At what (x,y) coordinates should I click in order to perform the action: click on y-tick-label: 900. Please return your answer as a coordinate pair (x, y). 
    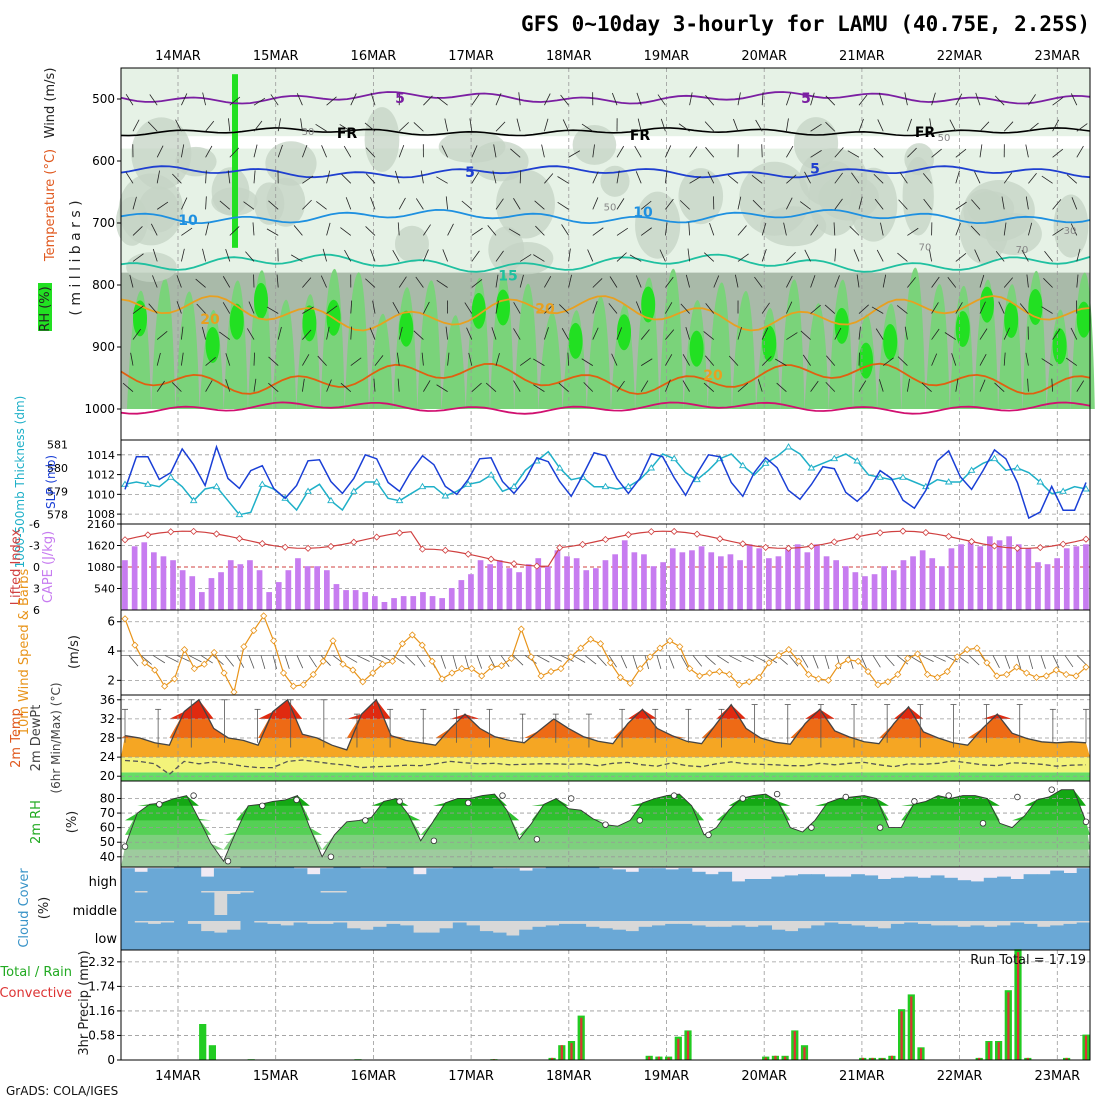
    Looking at the image, I should click on (103, 347).